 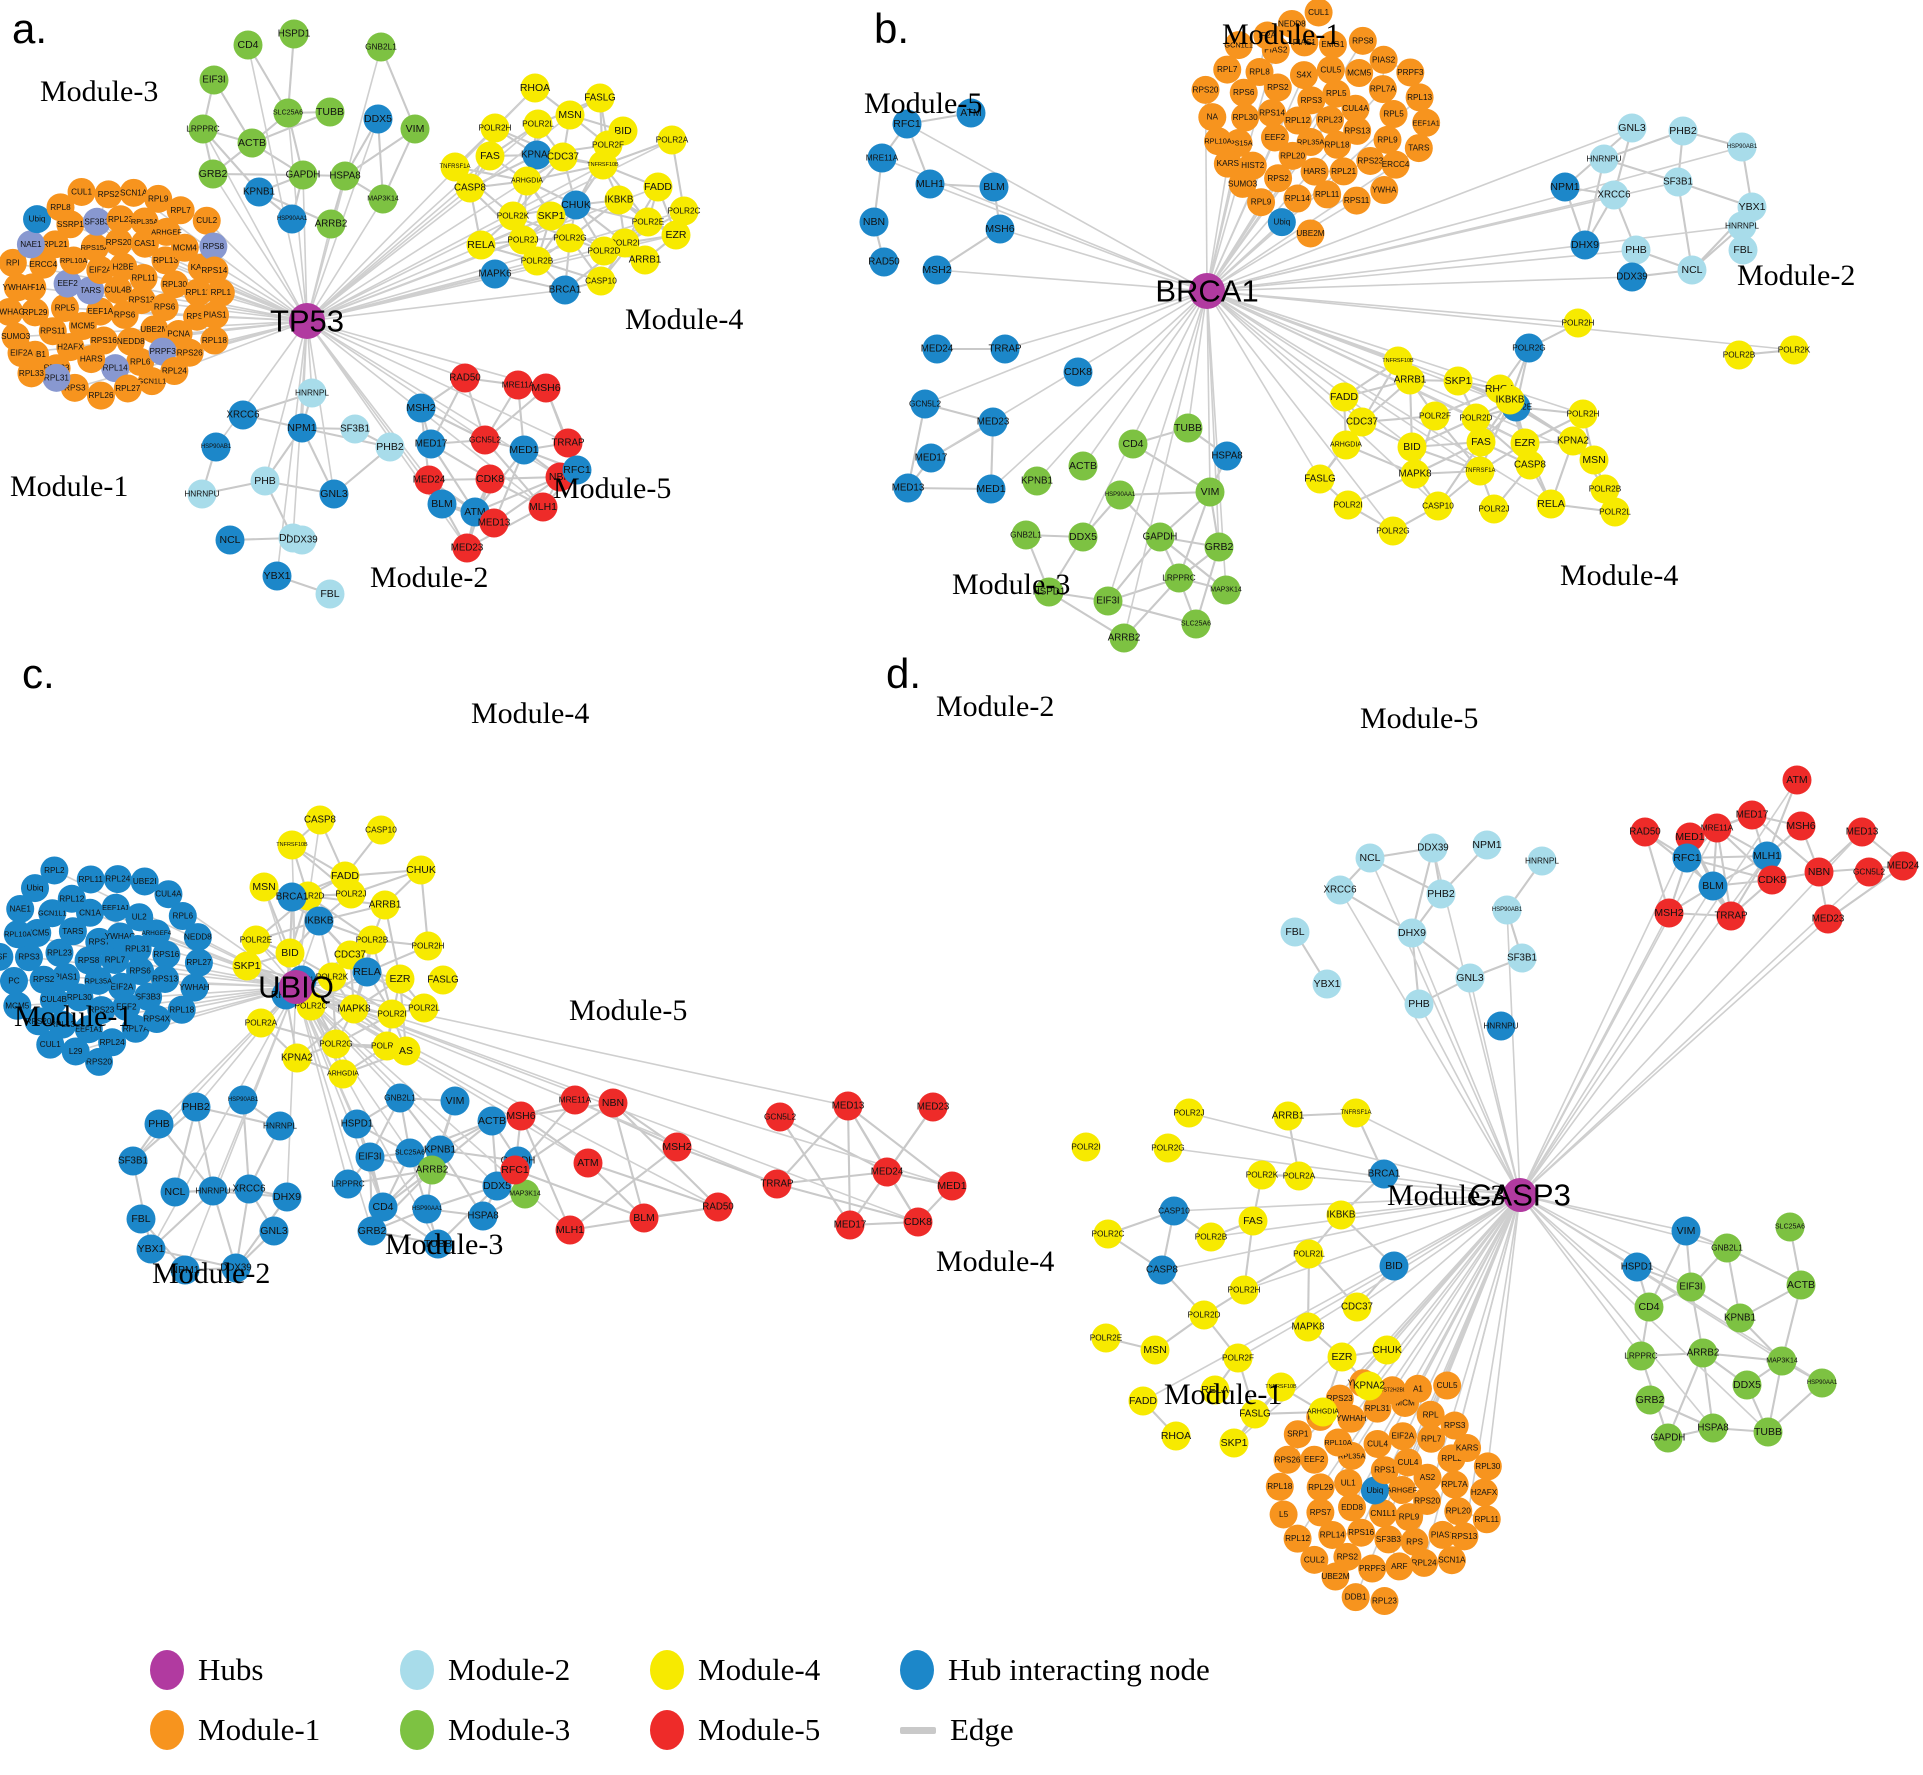 What do you see at coordinates (1106, 1338) in the screenshot?
I see `network-node: POLR2E` at bounding box center [1106, 1338].